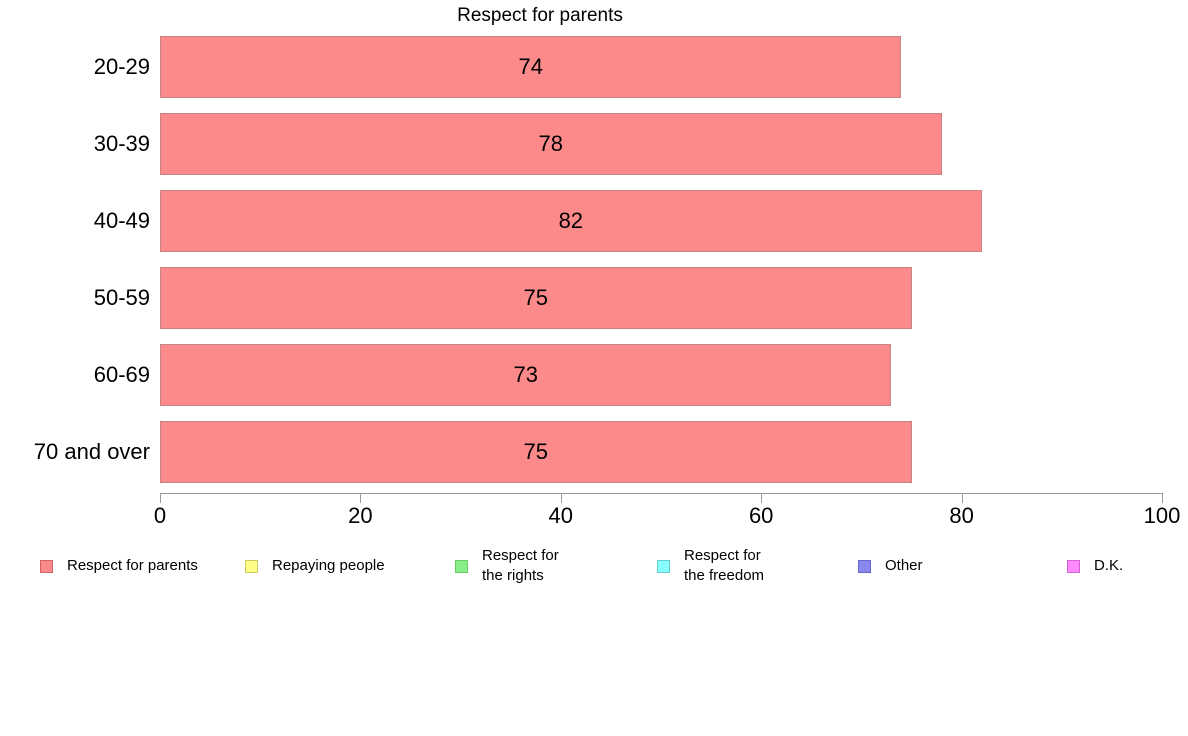  I want to click on bar-value-label: 74, so click(530, 66).